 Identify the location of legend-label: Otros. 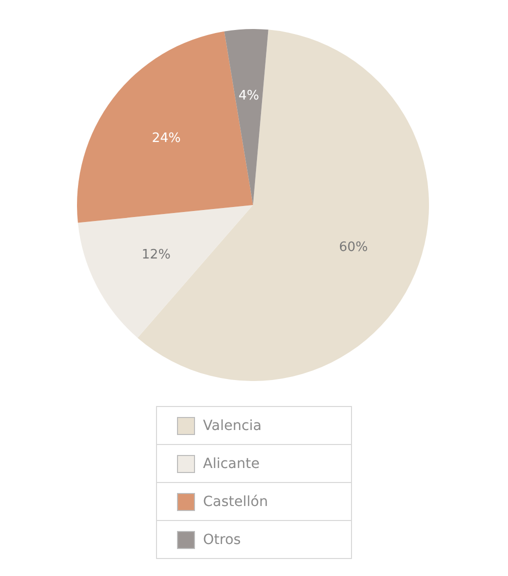
(222, 540).